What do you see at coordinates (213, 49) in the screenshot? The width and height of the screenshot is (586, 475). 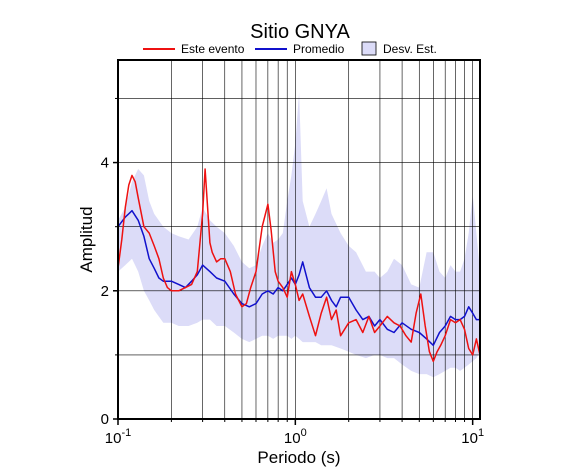 I see `legend-label-este-evento: Este evento` at bounding box center [213, 49].